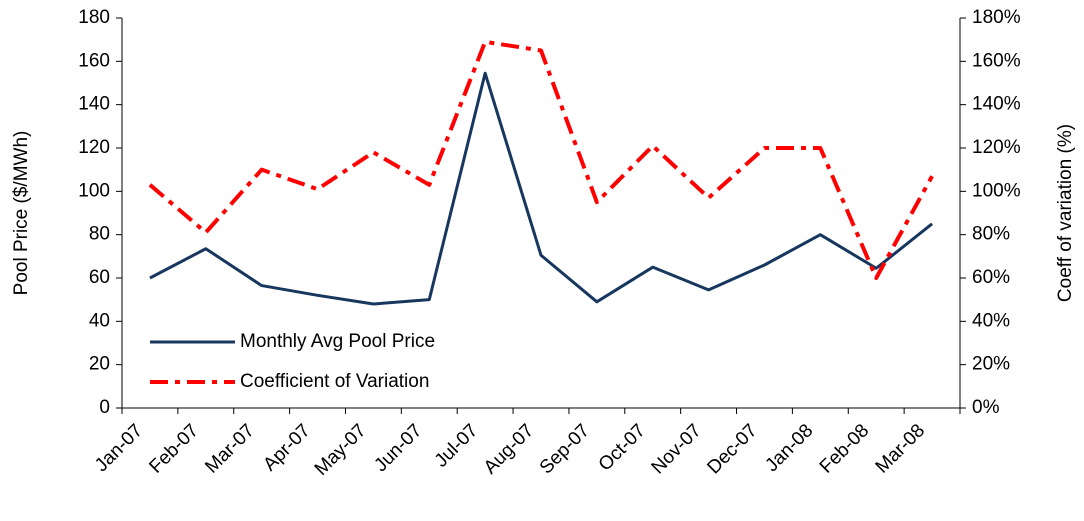 The width and height of the screenshot is (1084, 521). Describe the element at coordinates (986, 407) in the screenshot. I see `y2-tick-label: 0%` at that location.